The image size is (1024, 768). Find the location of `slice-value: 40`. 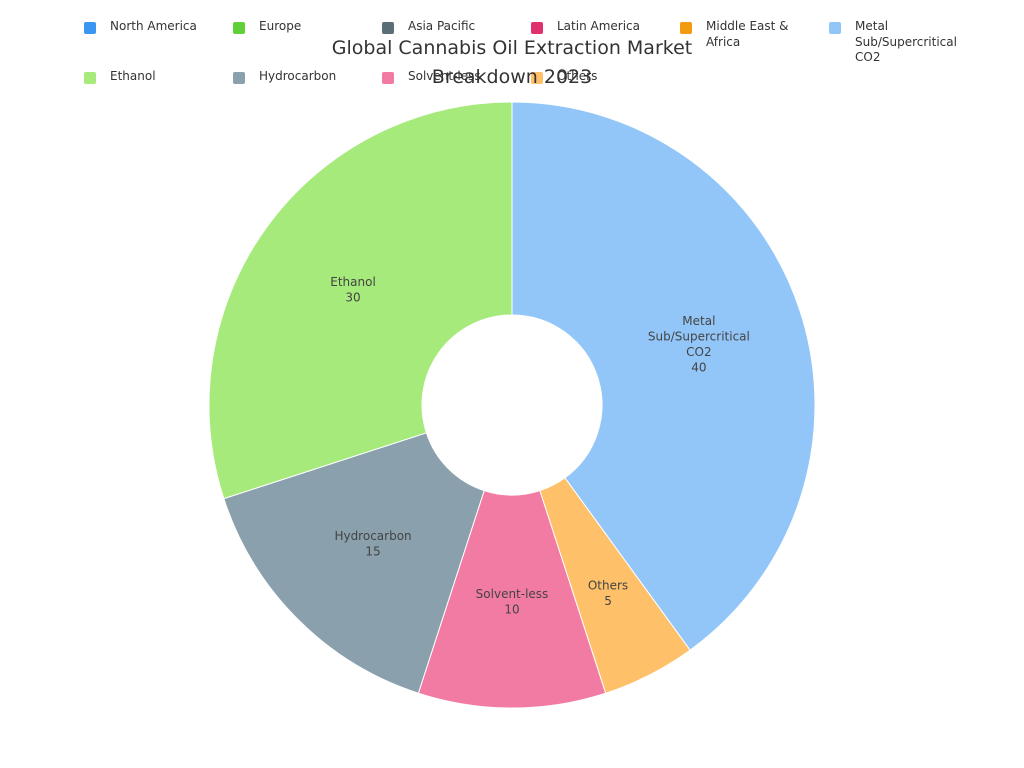

slice-value: 40 is located at coordinates (698, 368).